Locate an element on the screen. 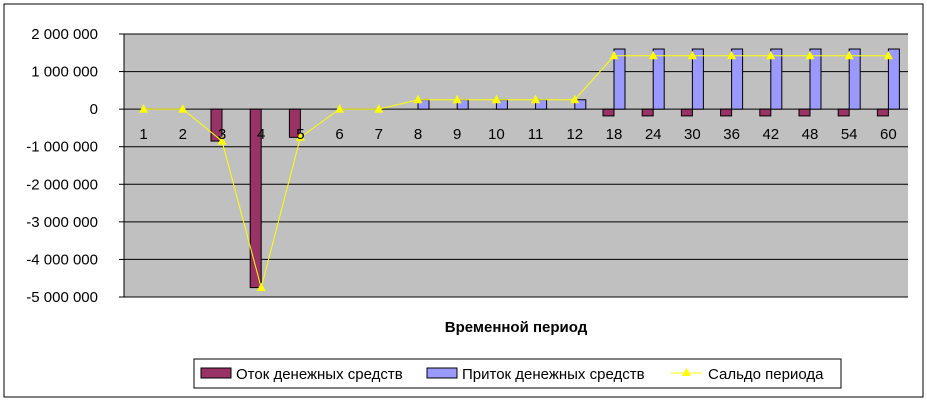 This screenshot has width=927, height=401. legend-swatch-outflow is located at coordinates (216, 373).